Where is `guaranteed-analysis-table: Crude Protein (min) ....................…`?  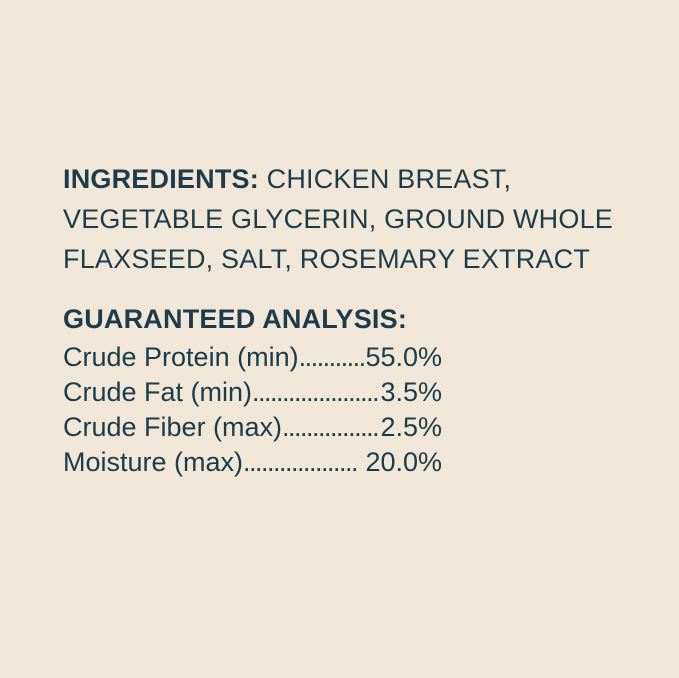 guaranteed-analysis-table: Crude Protein (min) ....................… is located at coordinates (252, 410).